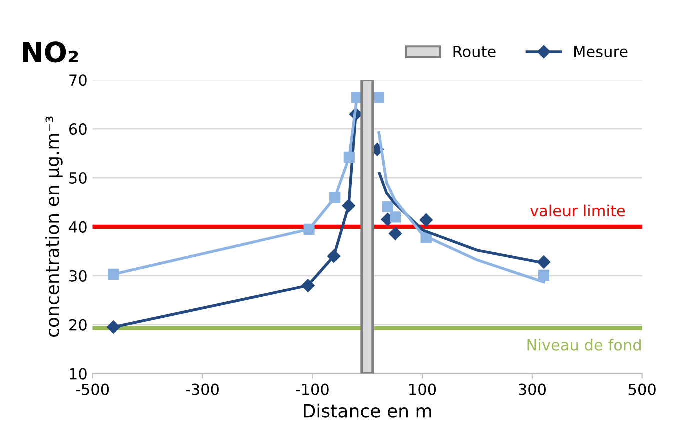 The height and width of the screenshot is (445, 687). What do you see at coordinates (312, 390) in the screenshot?
I see `x-tick-label: -100` at bounding box center [312, 390].